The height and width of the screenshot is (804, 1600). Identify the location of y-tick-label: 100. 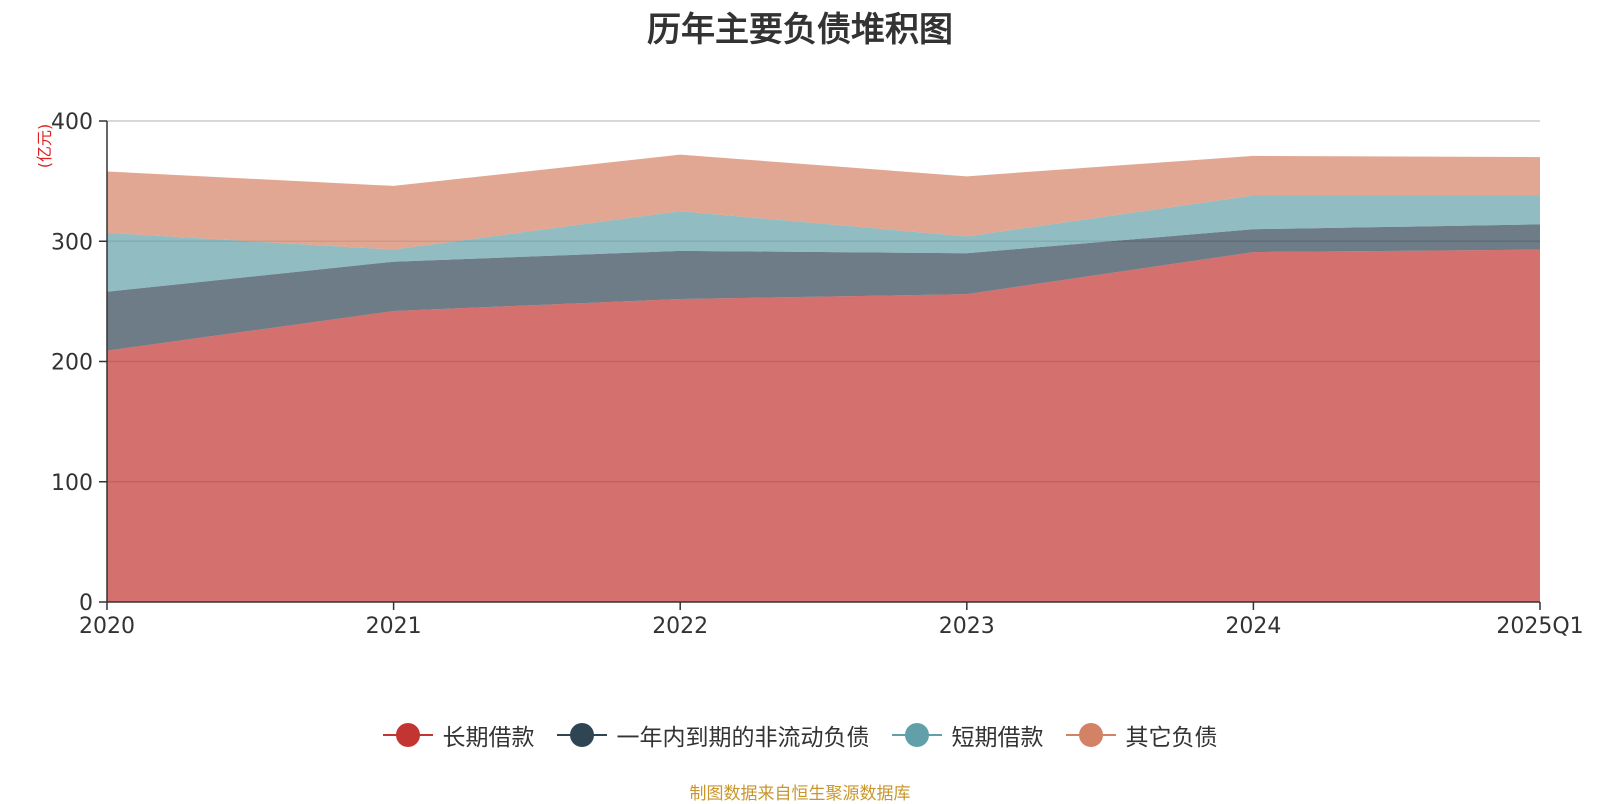
(72, 483).